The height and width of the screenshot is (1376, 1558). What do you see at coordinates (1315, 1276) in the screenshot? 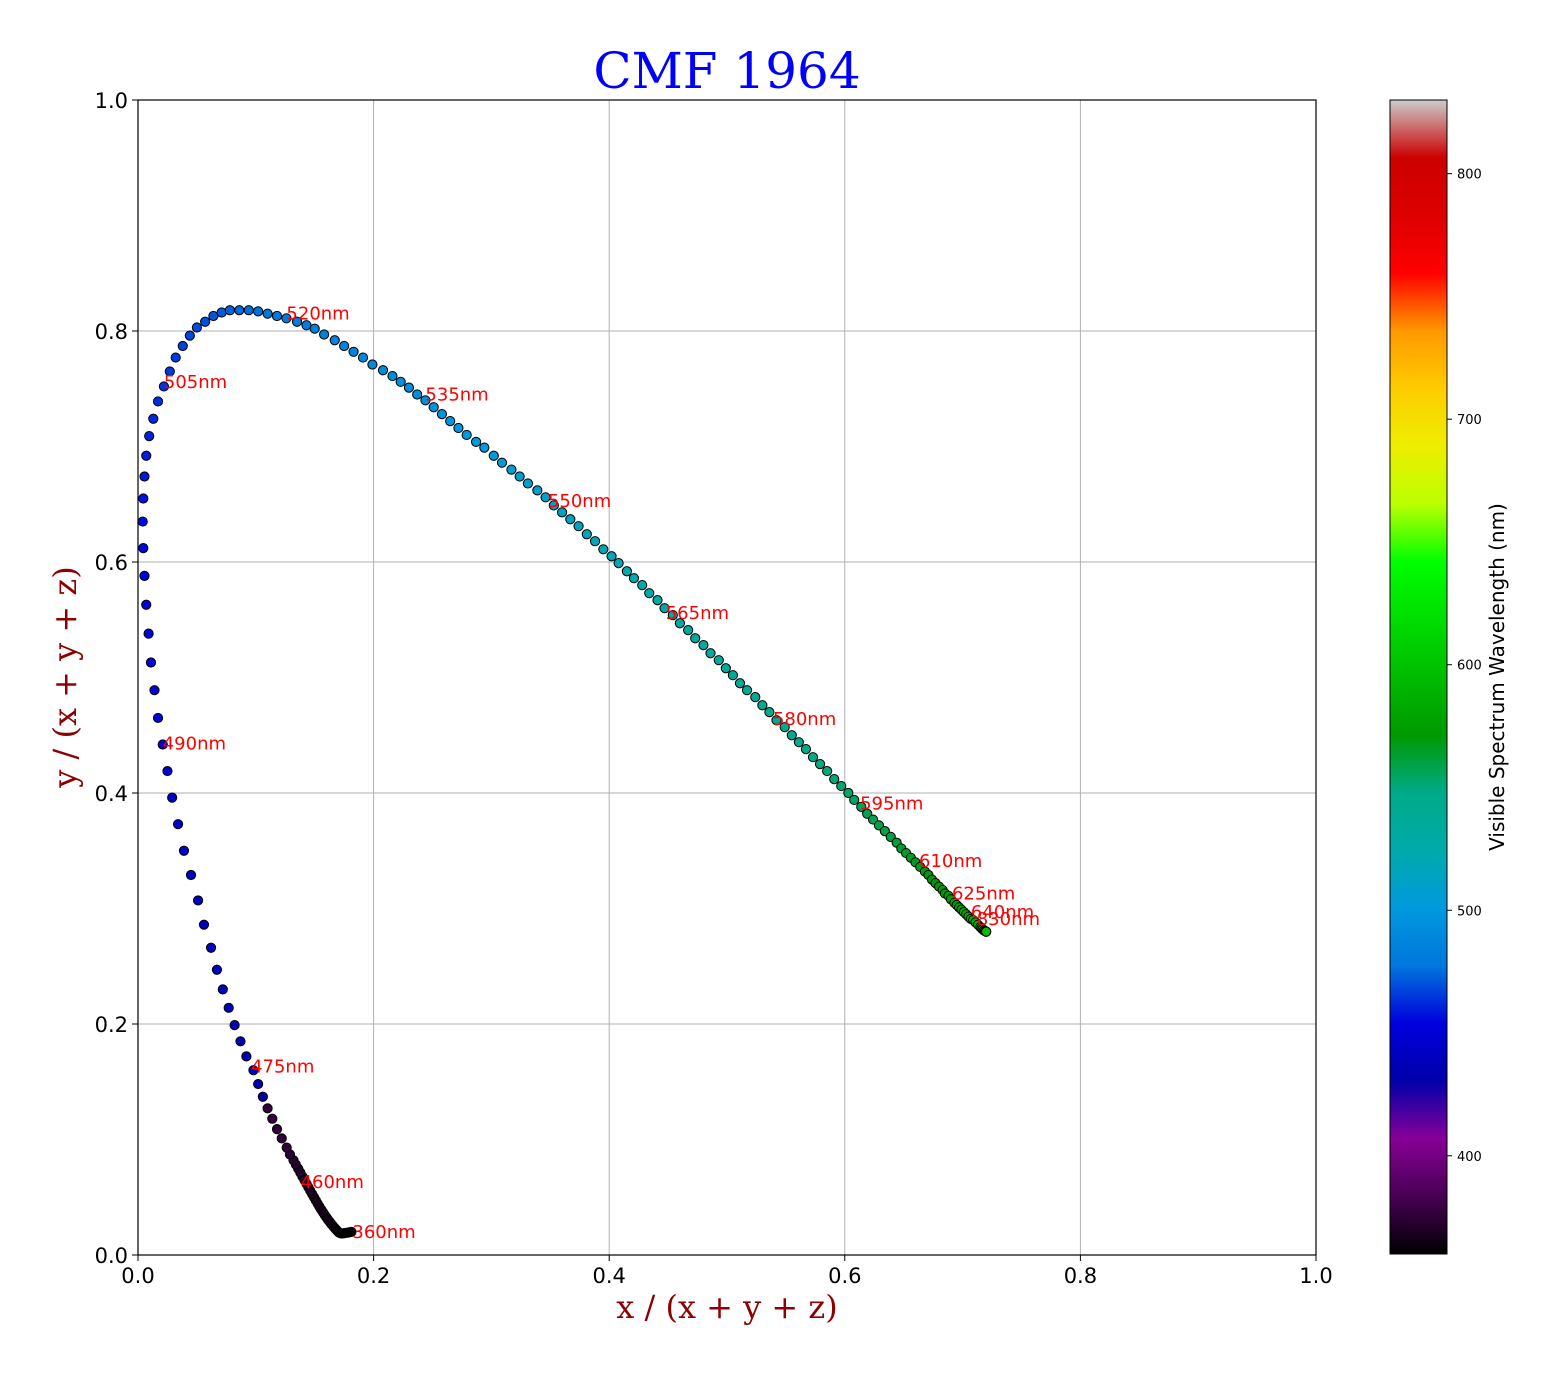
I see `x-tick-label: 1.0` at bounding box center [1315, 1276].